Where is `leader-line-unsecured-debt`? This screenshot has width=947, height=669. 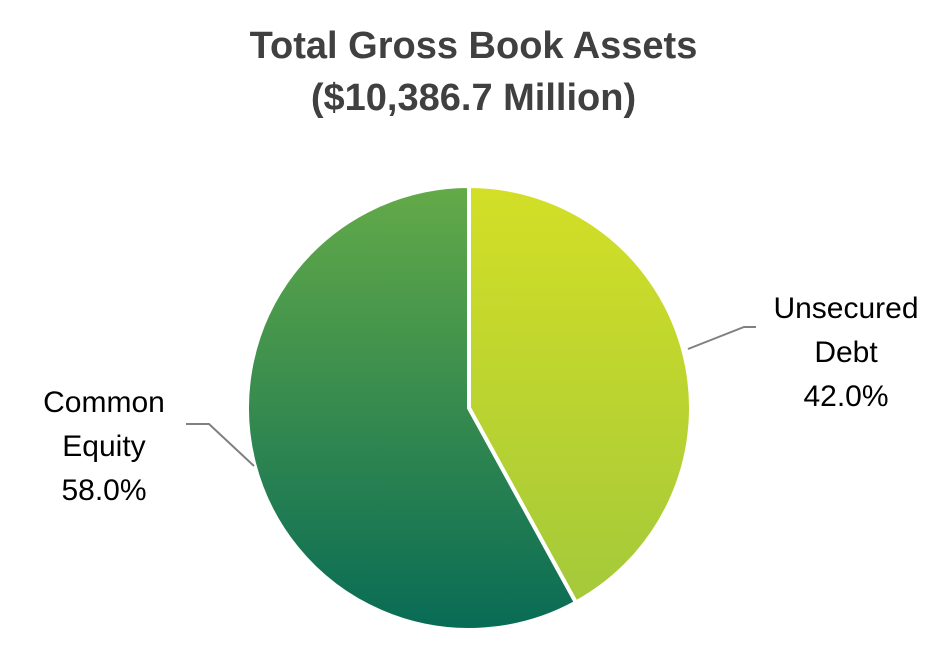 leader-line-unsecured-debt is located at coordinates (721, 338).